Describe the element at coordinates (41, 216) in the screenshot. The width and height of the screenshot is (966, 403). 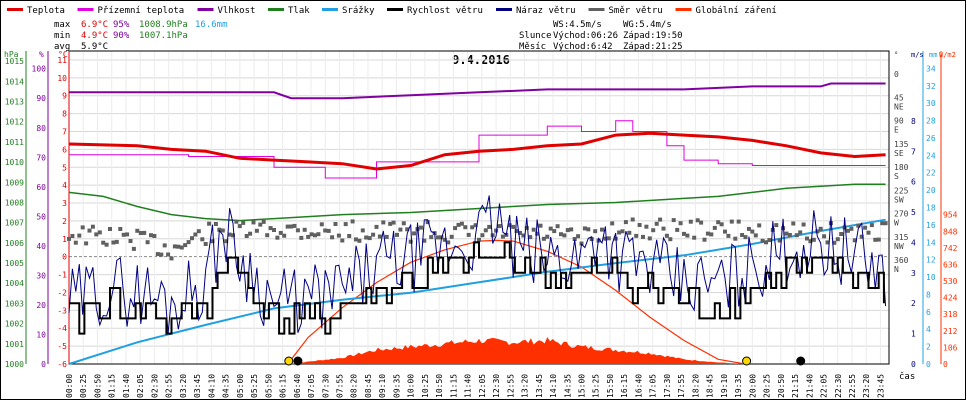
I see `pct-axis-tick: 50` at that location.